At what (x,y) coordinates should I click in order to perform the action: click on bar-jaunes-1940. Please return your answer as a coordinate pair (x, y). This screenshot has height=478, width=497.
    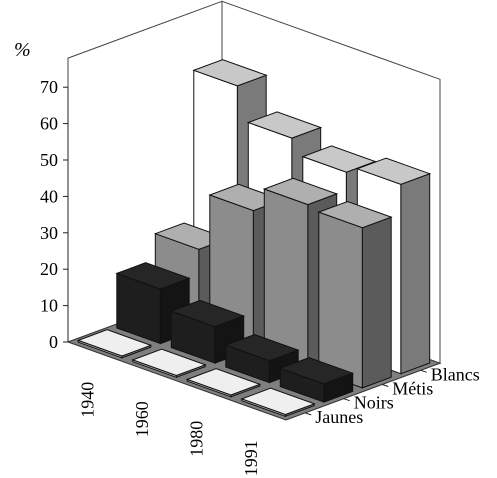
    Looking at the image, I should click on (114, 344).